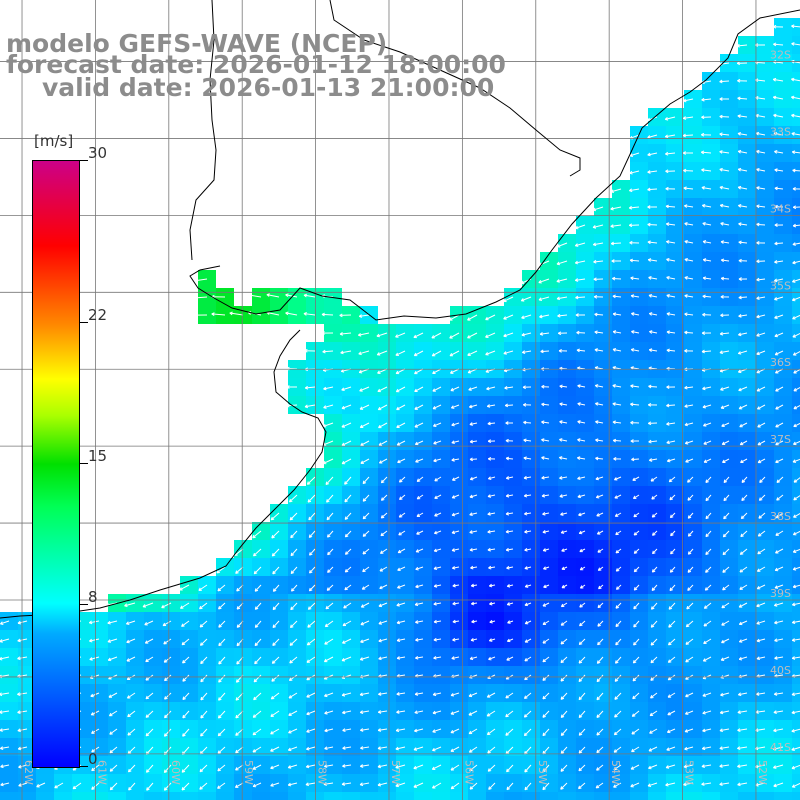  I want to click on latitude-label: 32S, so click(780, 55).